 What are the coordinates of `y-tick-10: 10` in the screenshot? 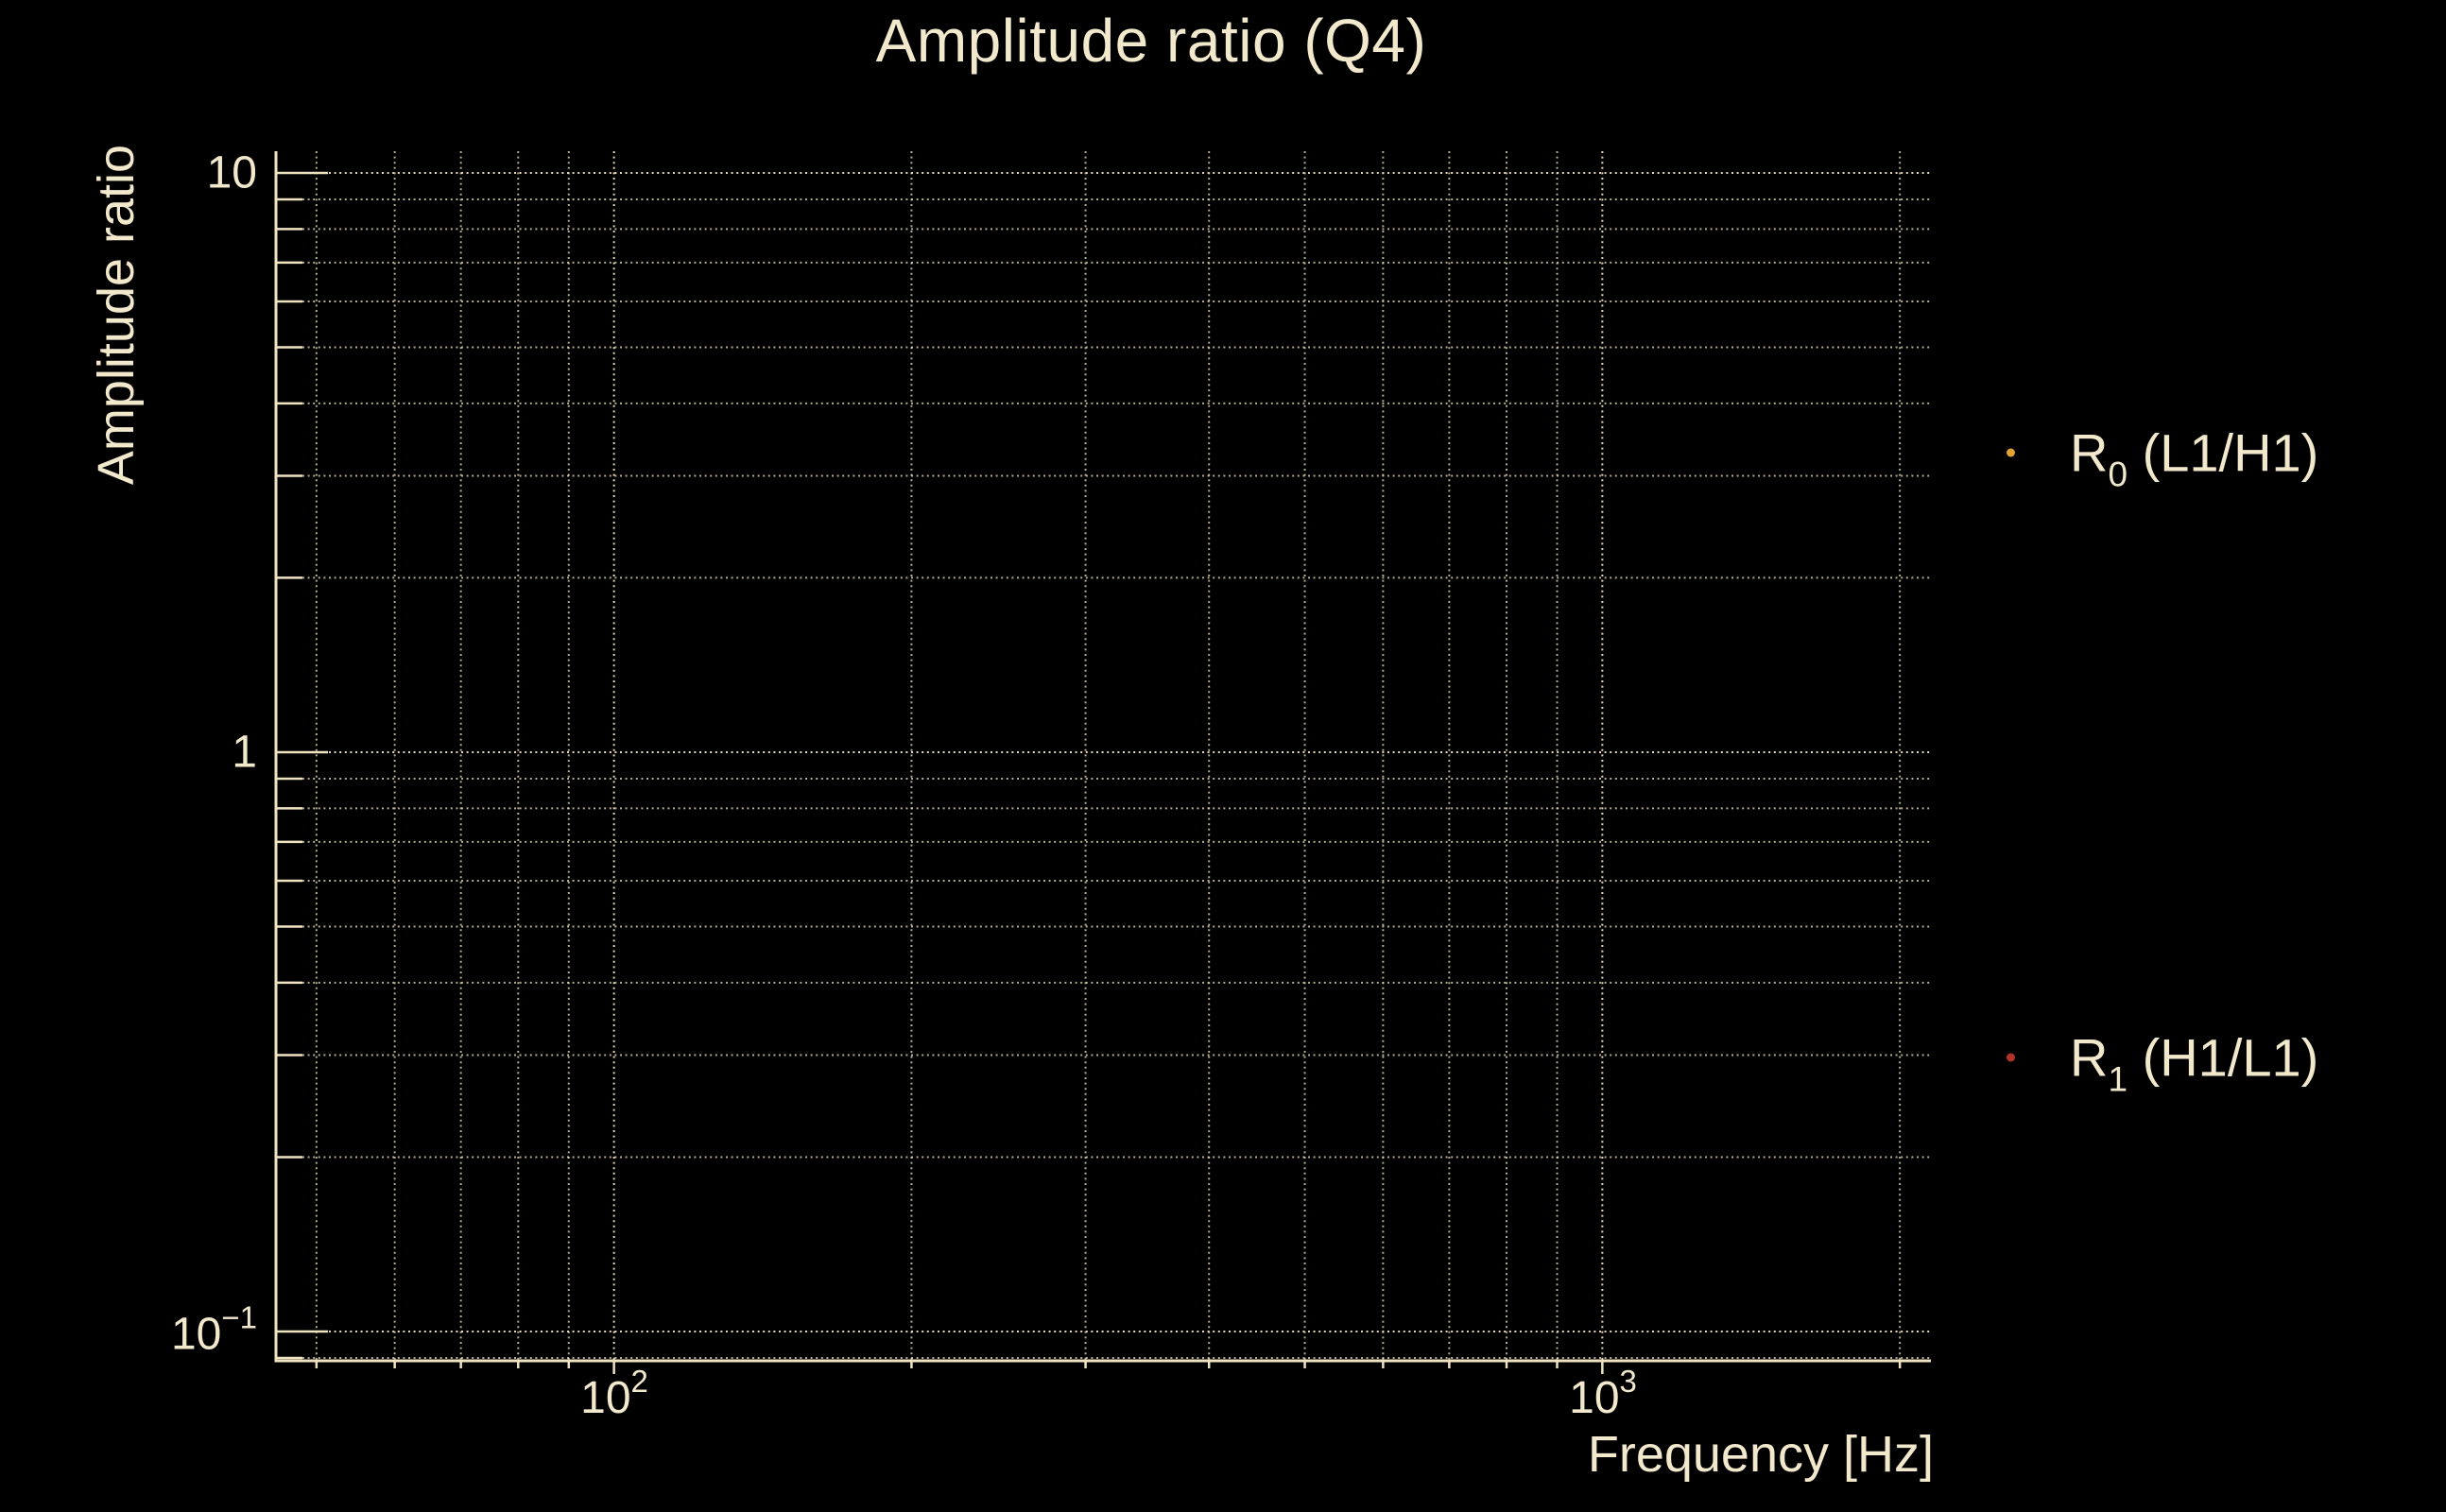 It's located at (231, 172).